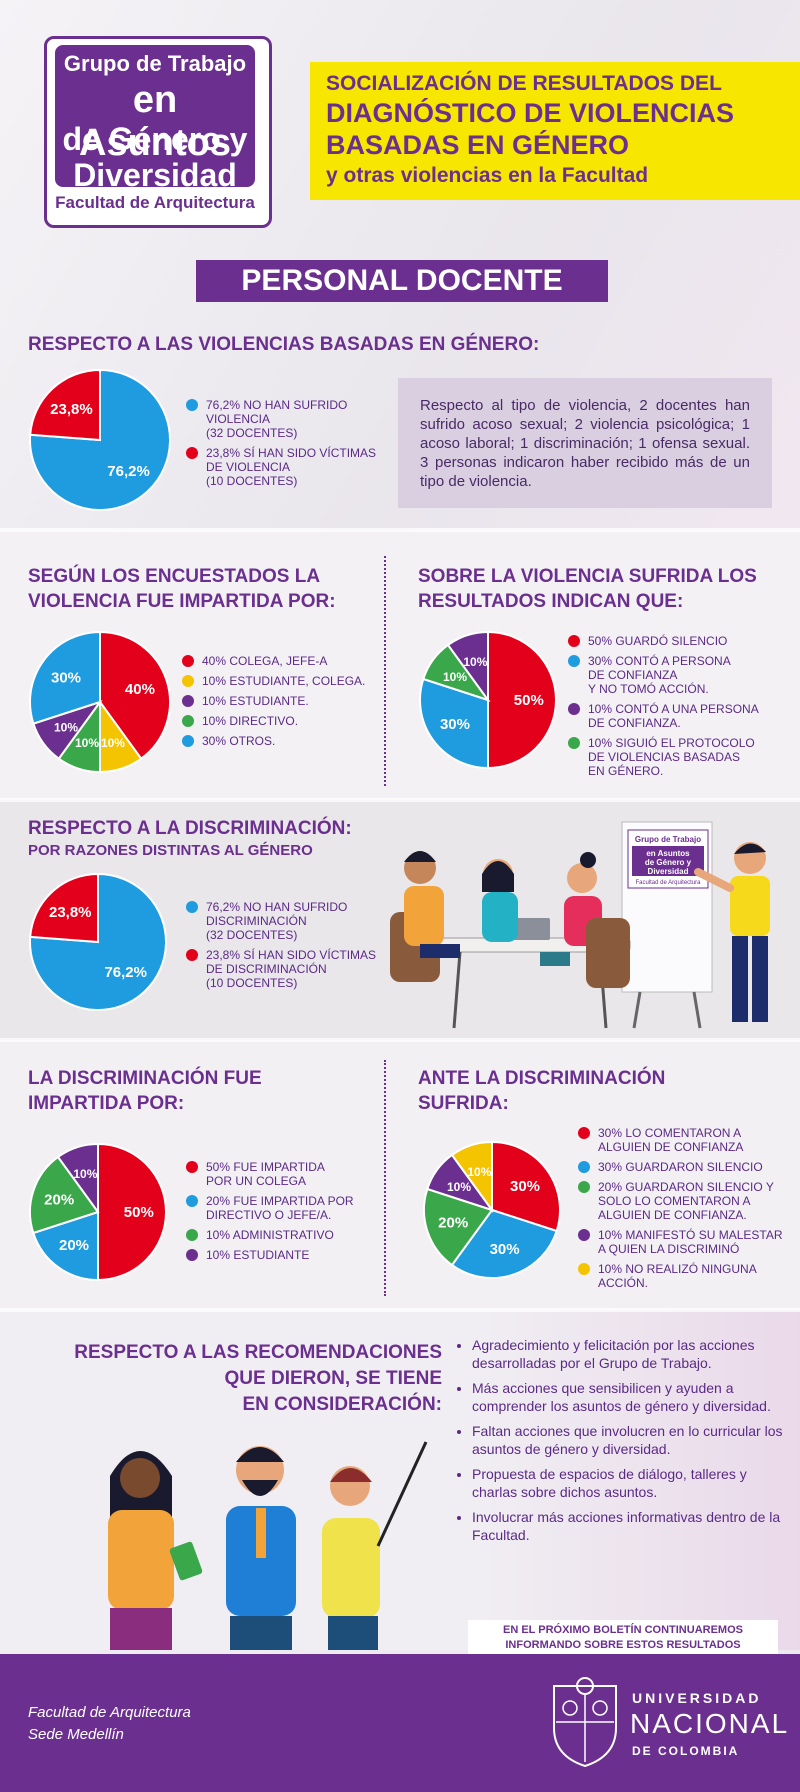 Image resolution: width=800 pixels, height=1792 pixels. I want to click on pointer-stick, so click(402, 1494).